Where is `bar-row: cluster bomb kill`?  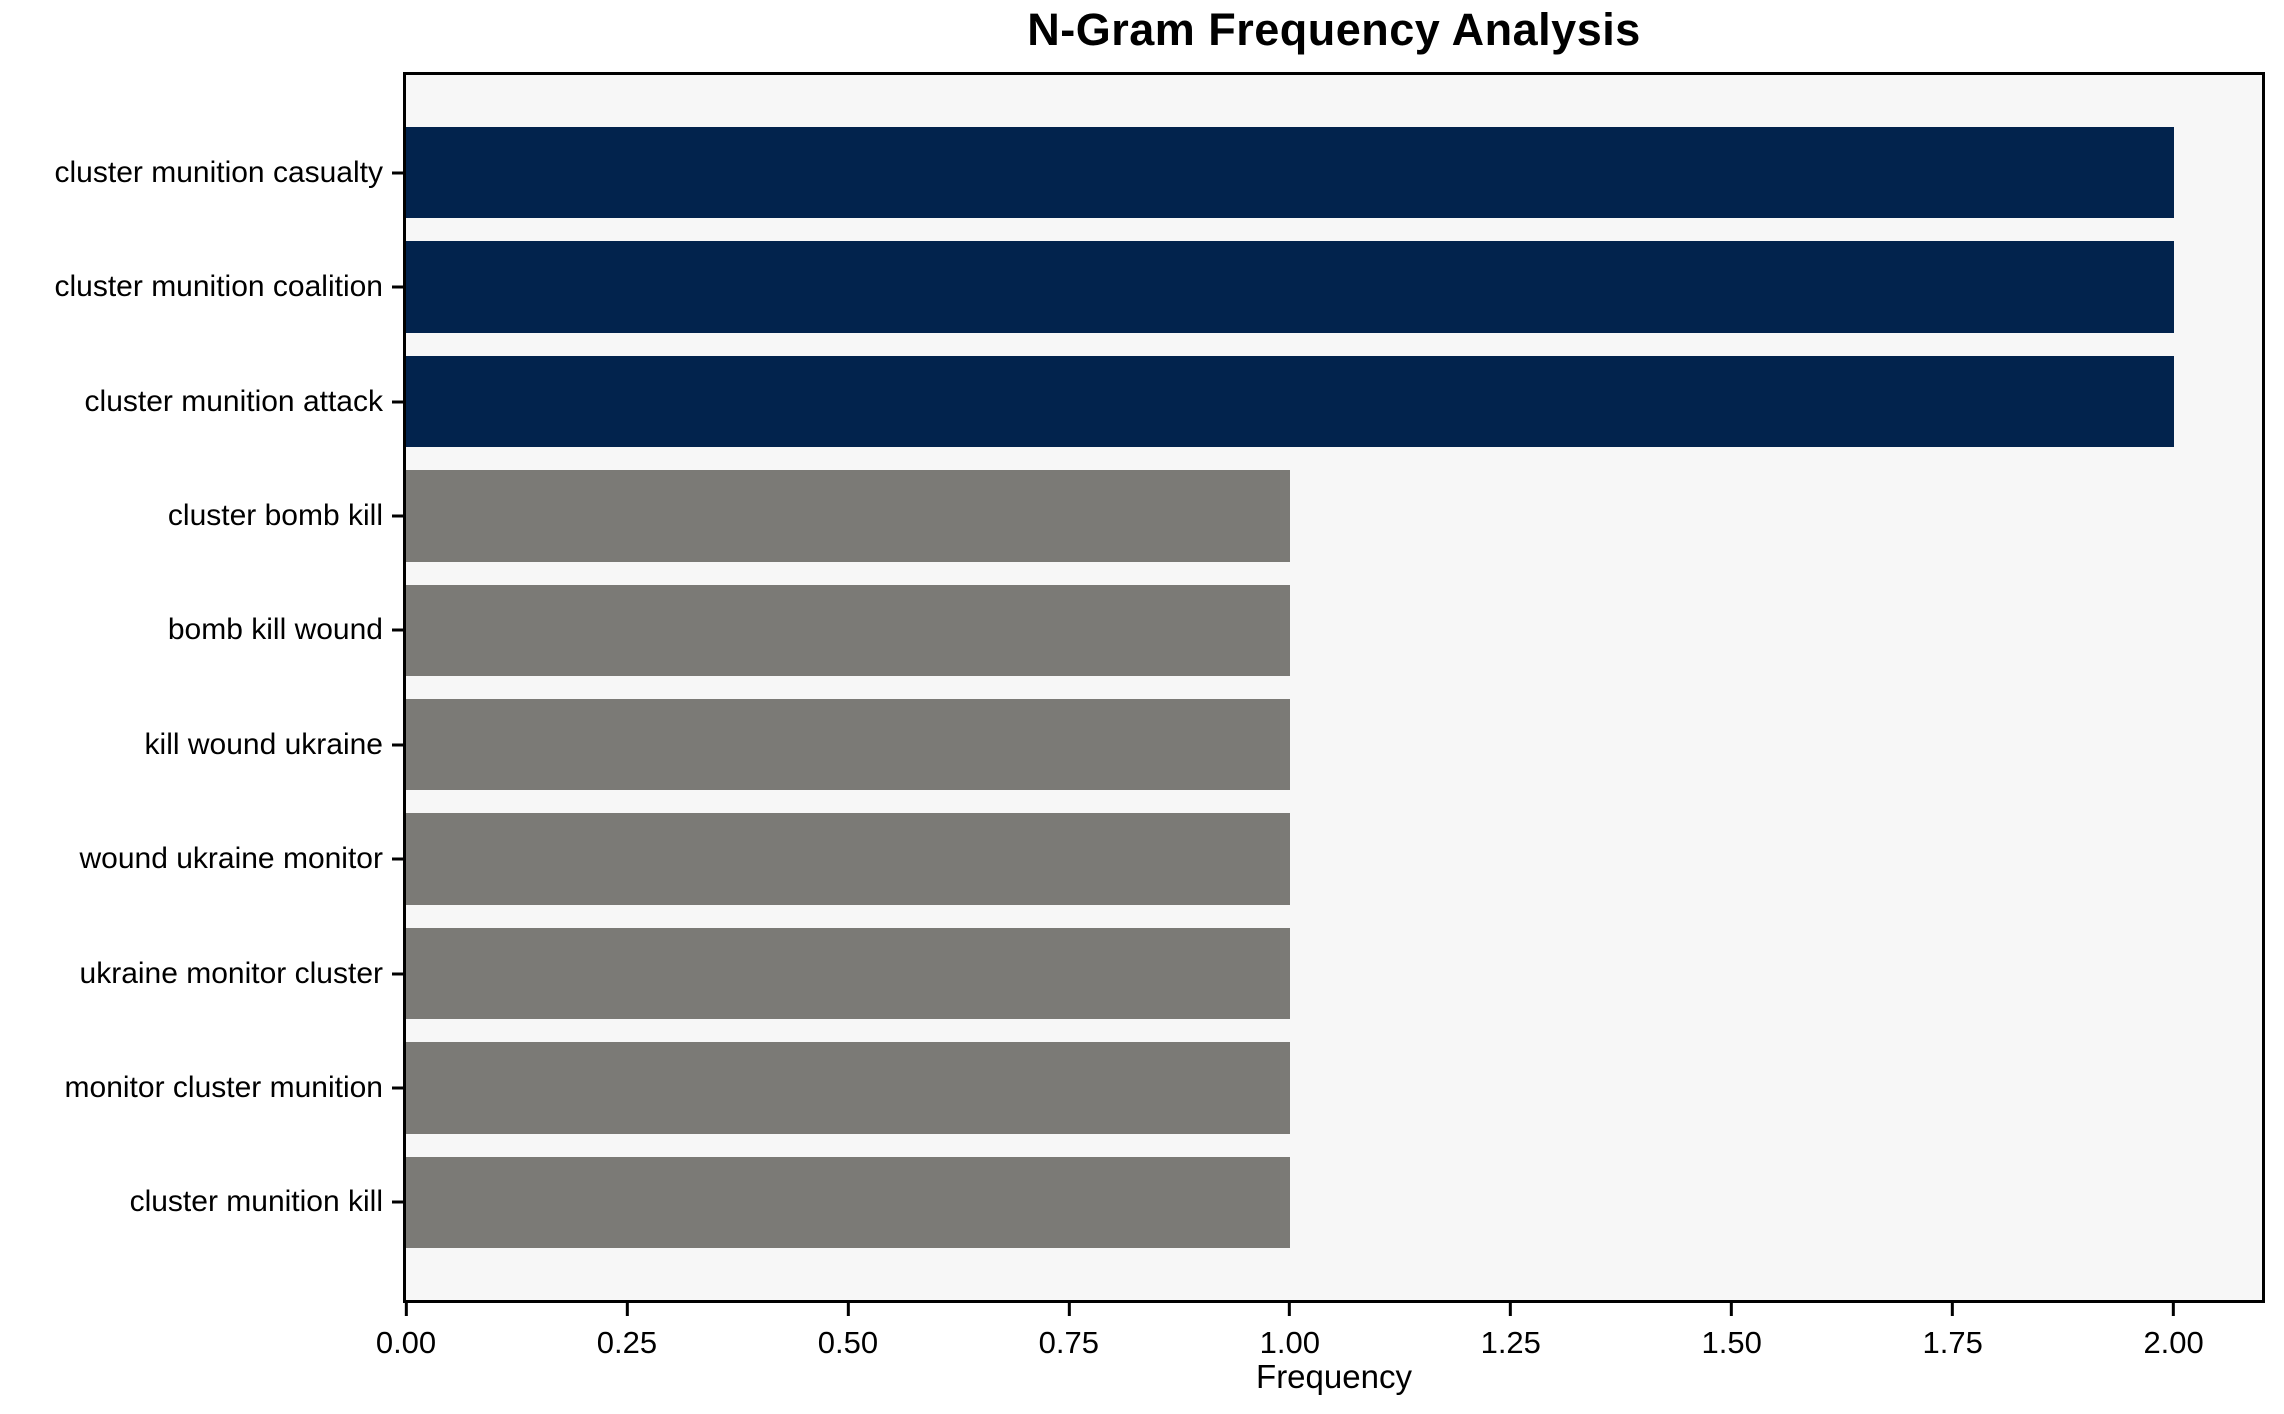 bar-row: cluster bomb kill is located at coordinates (1131, 516).